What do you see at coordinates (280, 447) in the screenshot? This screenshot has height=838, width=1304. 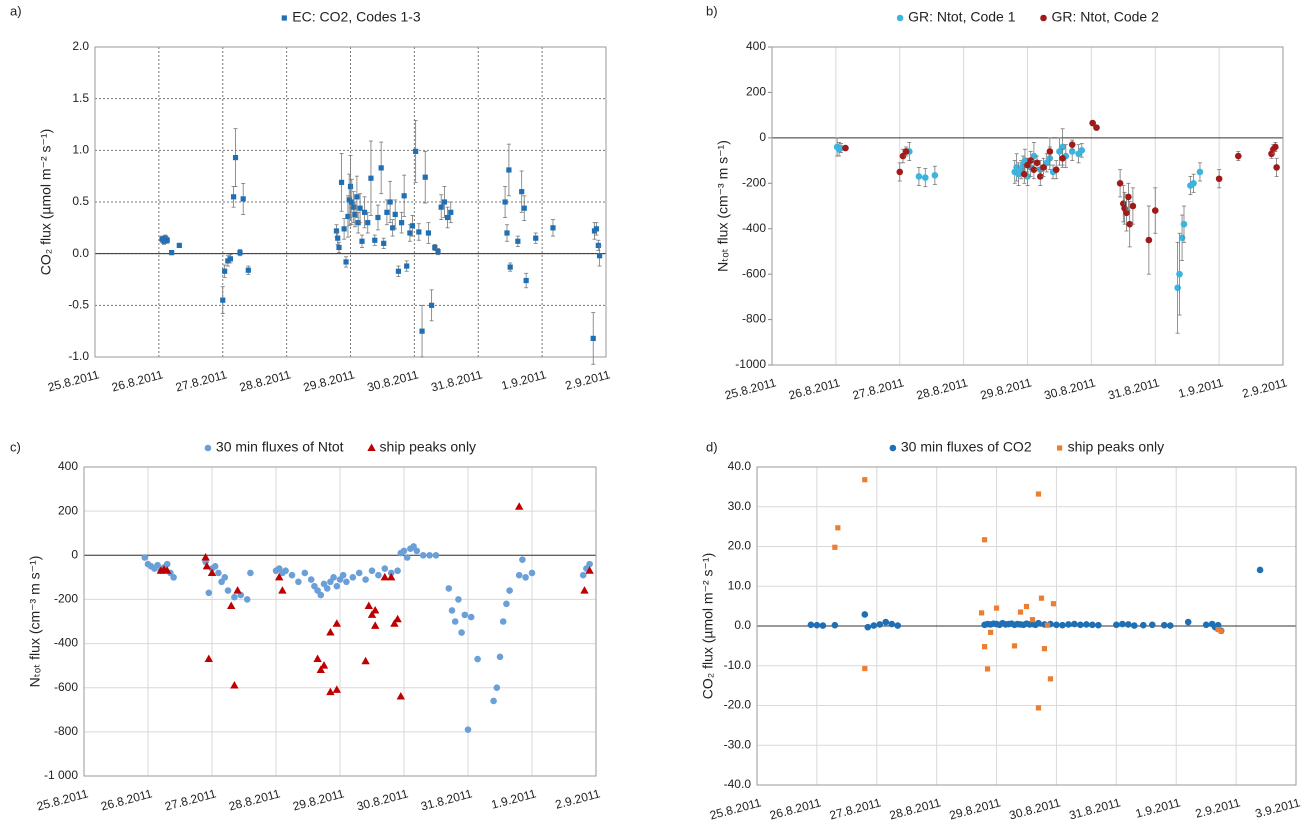 I see `legend-label: 30 min fluxes of Ntot` at bounding box center [280, 447].